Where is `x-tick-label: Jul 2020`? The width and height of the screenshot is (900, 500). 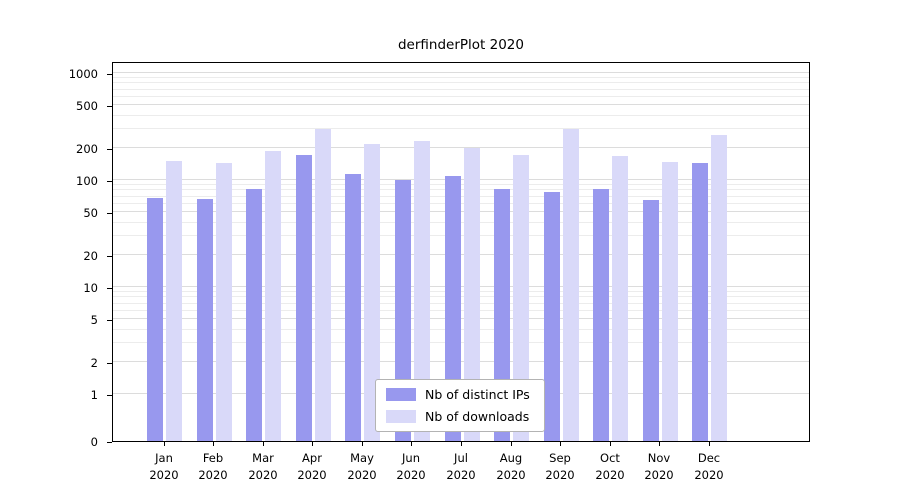
x-tick-label: Jul 2020 is located at coordinates (461, 466).